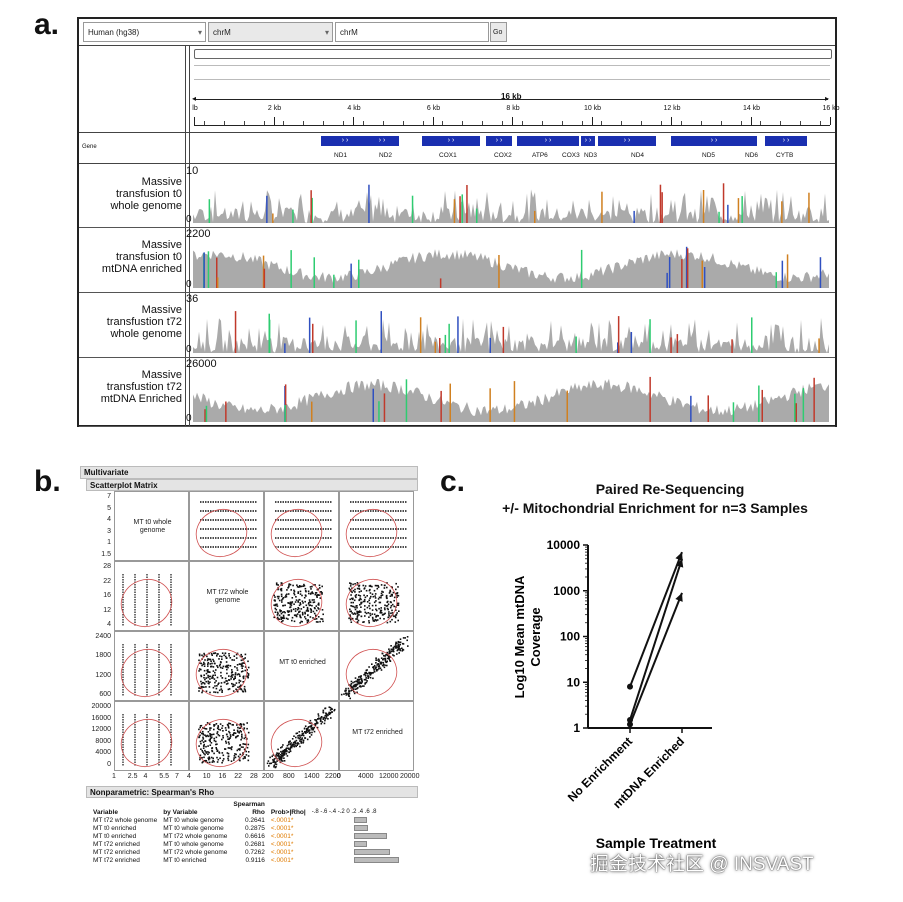  What do you see at coordinates (109, 764) in the screenshot?
I see `row-tick-label: 0` at bounding box center [109, 764].